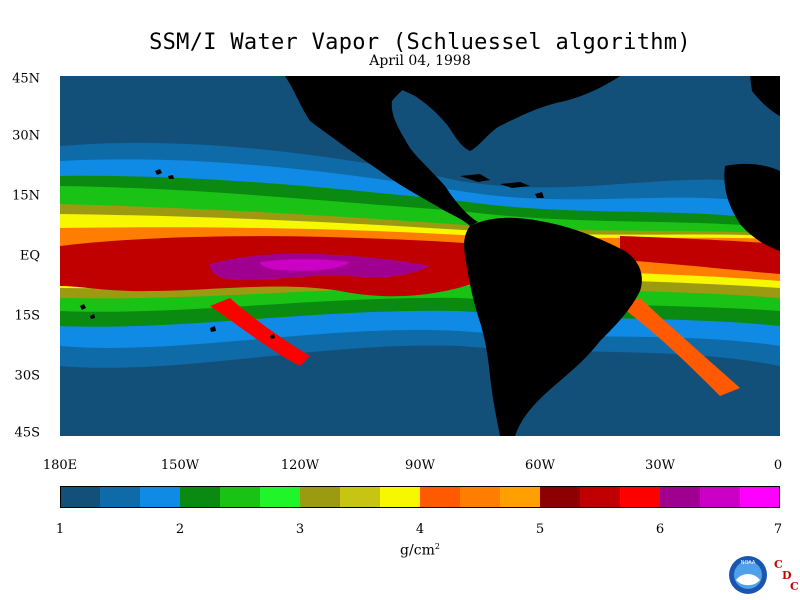  What do you see at coordinates (540, 529) in the screenshot?
I see `colorbar-tick-5: 5` at bounding box center [540, 529].